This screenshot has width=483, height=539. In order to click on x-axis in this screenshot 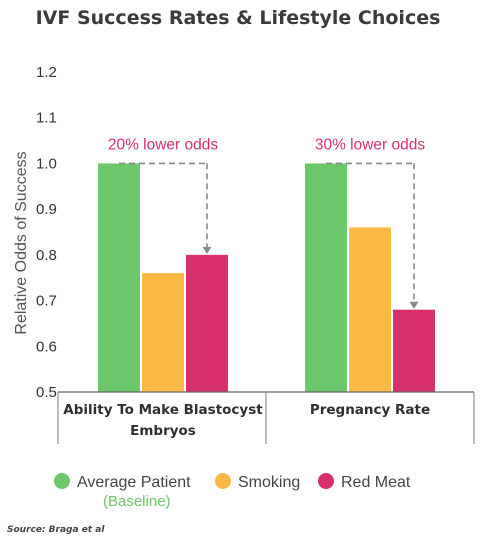, I will do `click(266, 417)`.